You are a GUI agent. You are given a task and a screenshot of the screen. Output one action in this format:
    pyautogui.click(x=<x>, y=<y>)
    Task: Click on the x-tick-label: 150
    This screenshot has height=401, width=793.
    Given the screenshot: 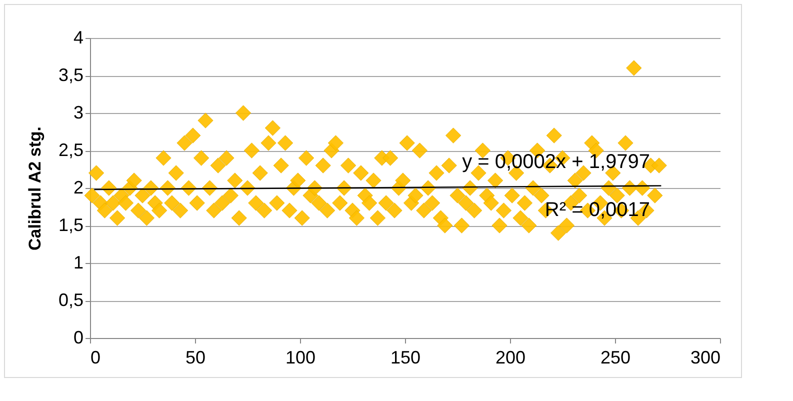 What is the action you would take?
    pyautogui.click(x=405, y=358)
    